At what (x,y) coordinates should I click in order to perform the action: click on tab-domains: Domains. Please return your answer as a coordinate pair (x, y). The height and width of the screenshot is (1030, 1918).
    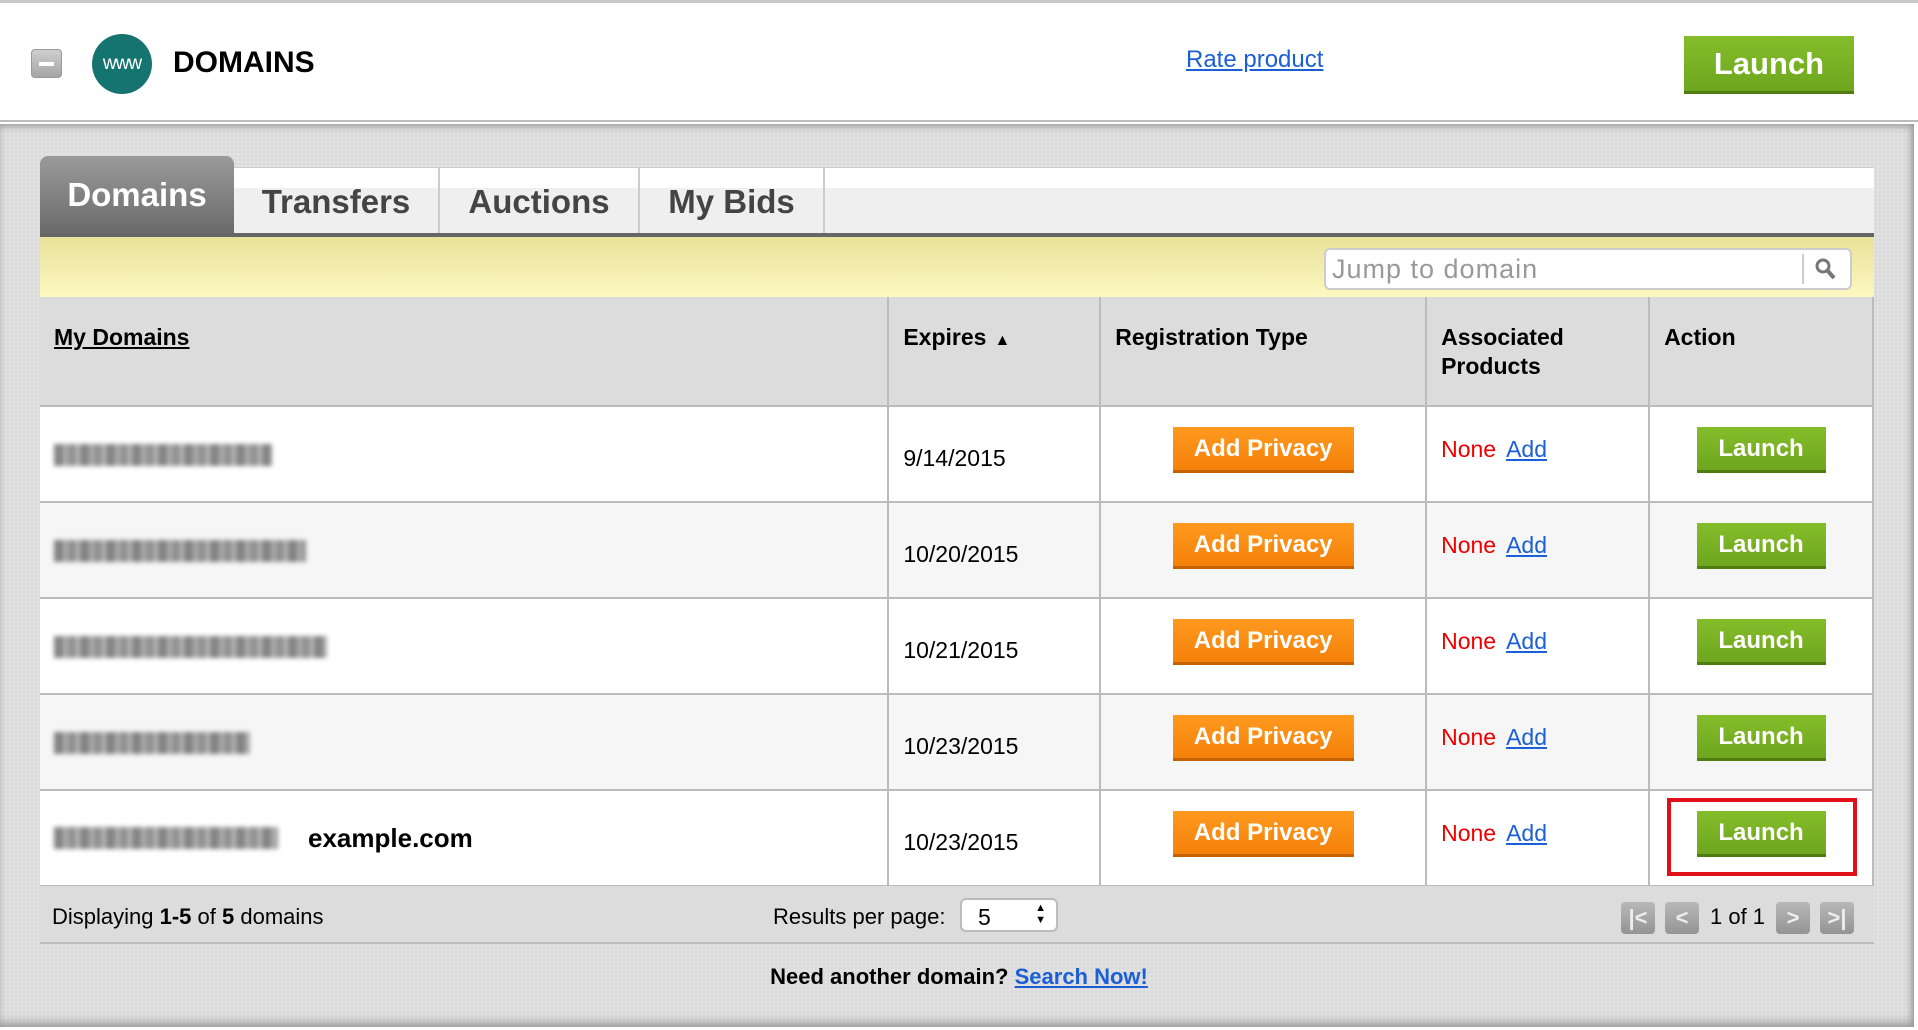
    Looking at the image, I should click on (137, 195).